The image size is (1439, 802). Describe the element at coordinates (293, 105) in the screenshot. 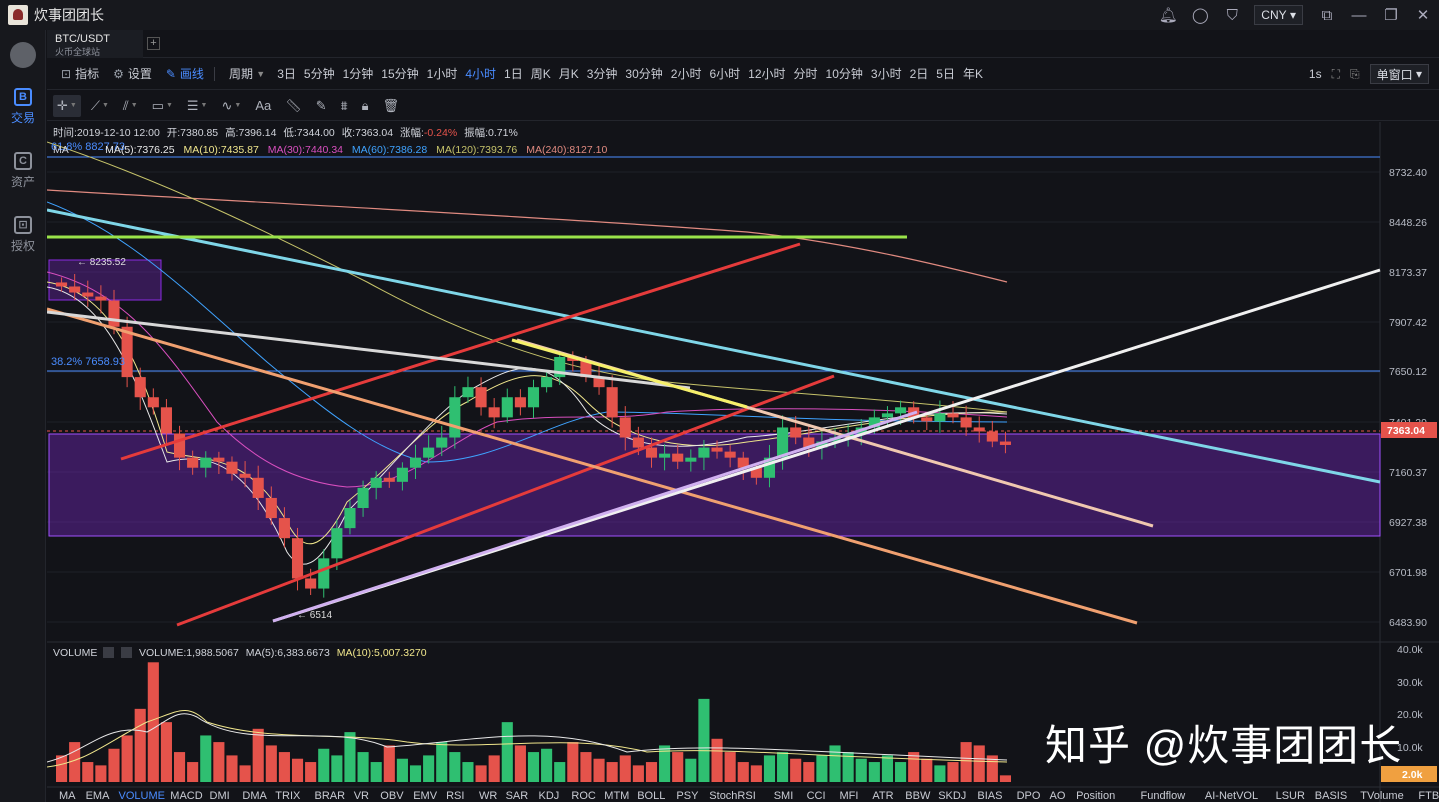

I see `ruler-icon: 📏︎` at that location.